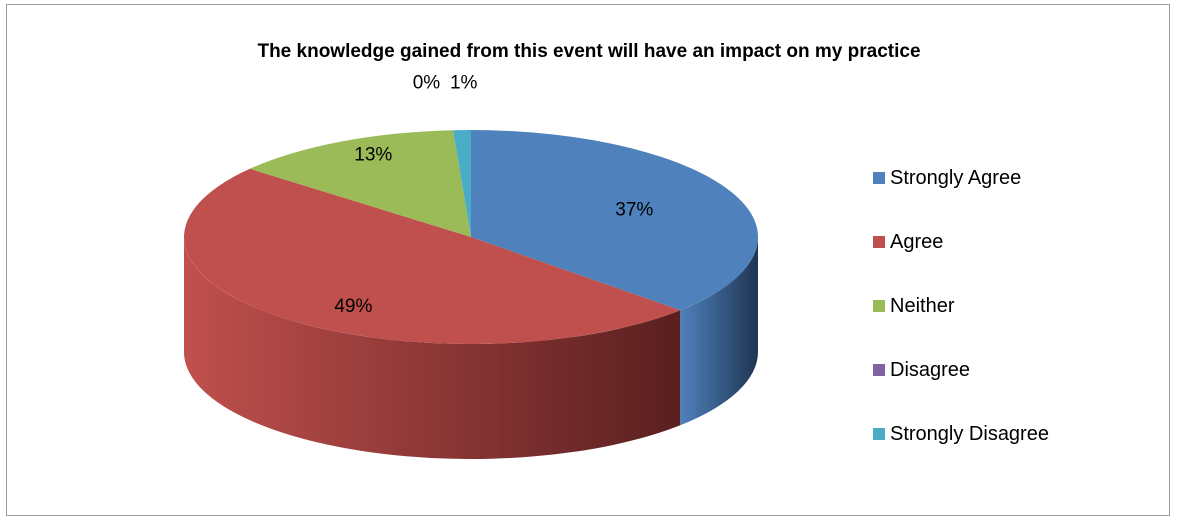 The height and width of the screenshot is (523, 1178). I want to click on legend-item-neither: Neither, so click(961, 306).